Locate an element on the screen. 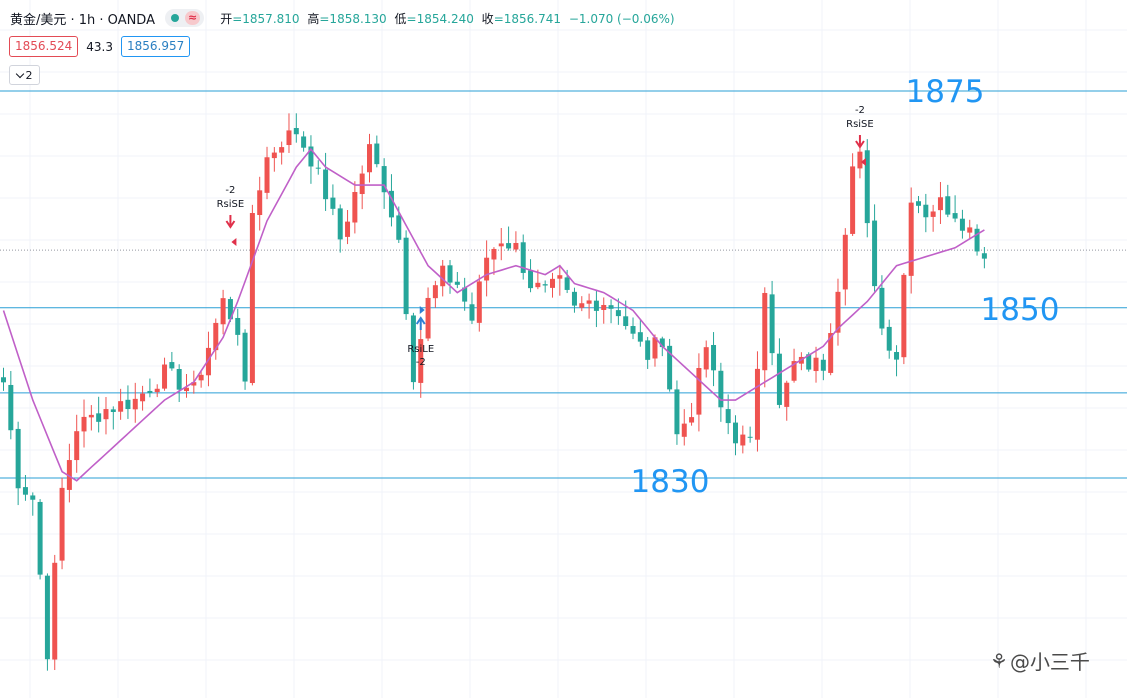  chevron-down-icon is located at coordinates (19, 73).